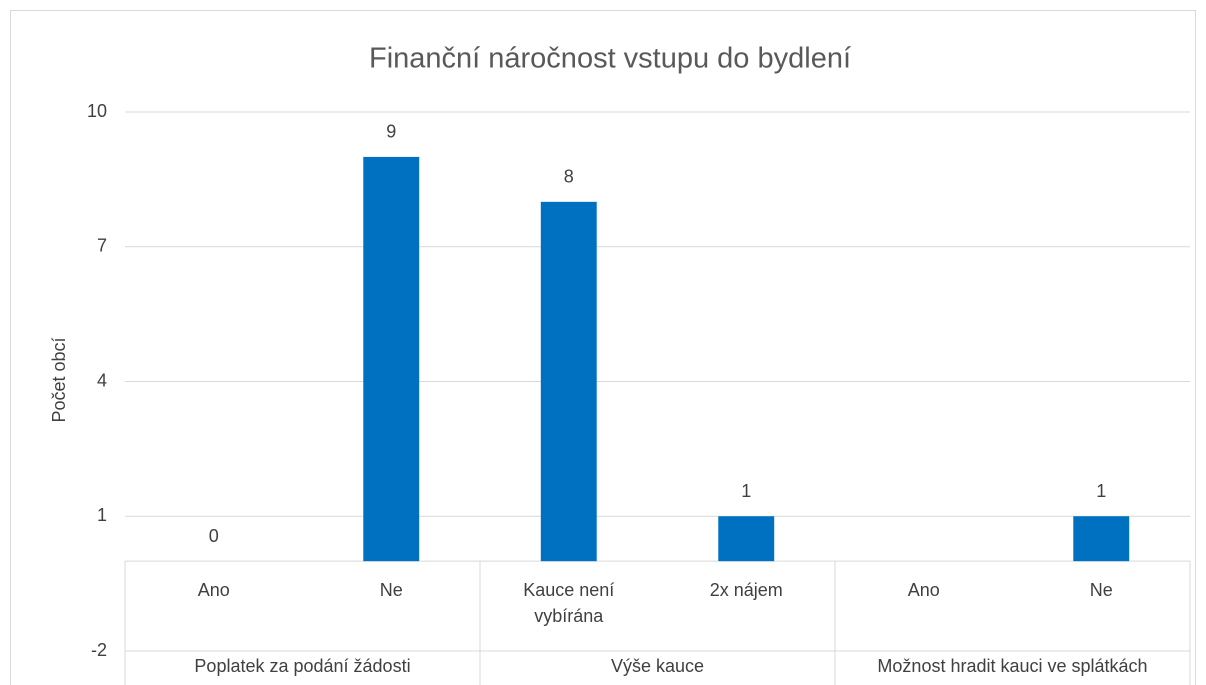  I want to click on chart-title: Finanční náročnost vstupu do bydlení, so click(610, 59).